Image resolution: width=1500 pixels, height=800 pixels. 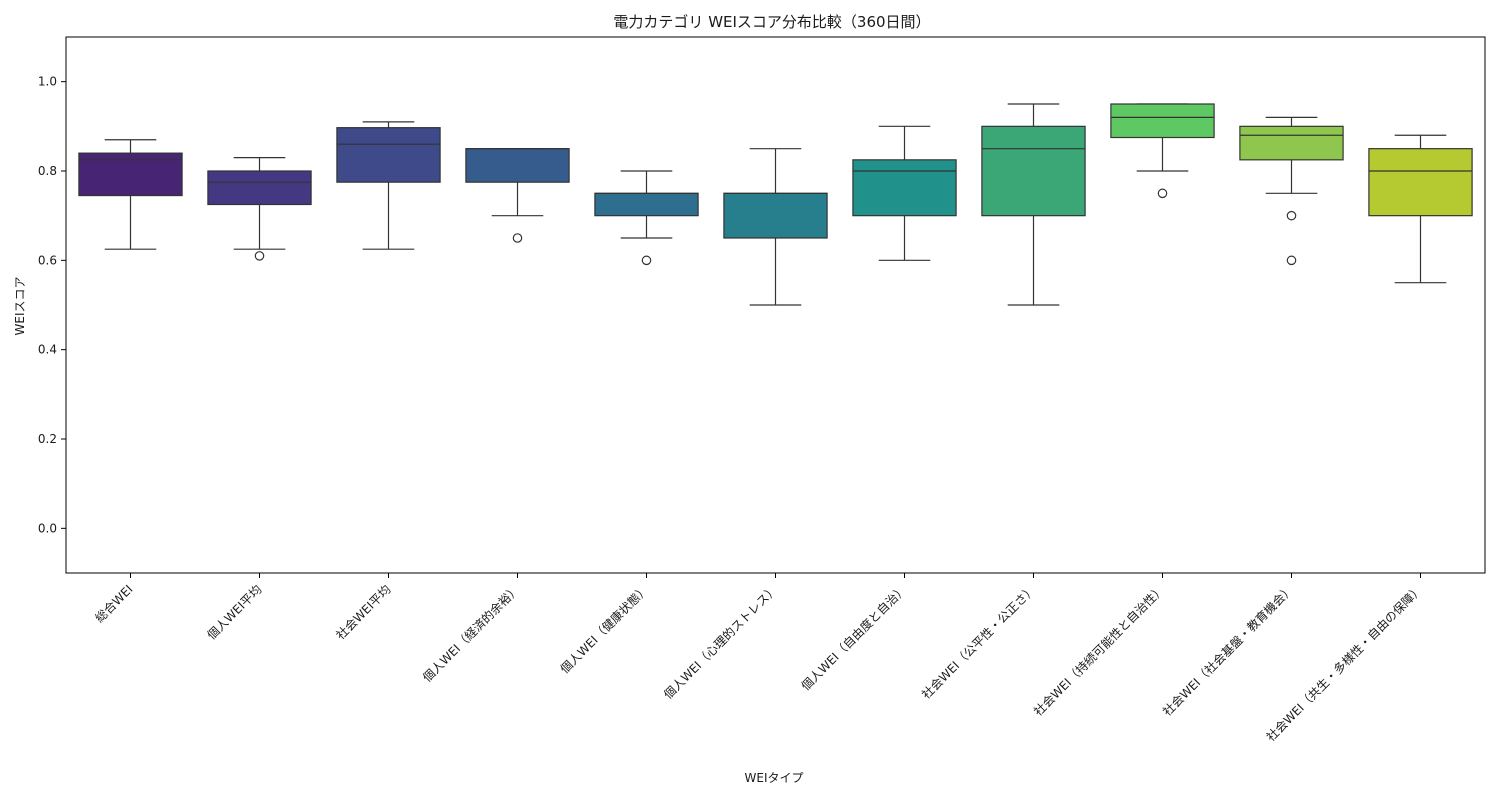 What do you see at coordinates (854, 638) in the screenshot?
I see `x-tick-label: 個人WEI（自由度と自治）` at bounding box center [854, 638].